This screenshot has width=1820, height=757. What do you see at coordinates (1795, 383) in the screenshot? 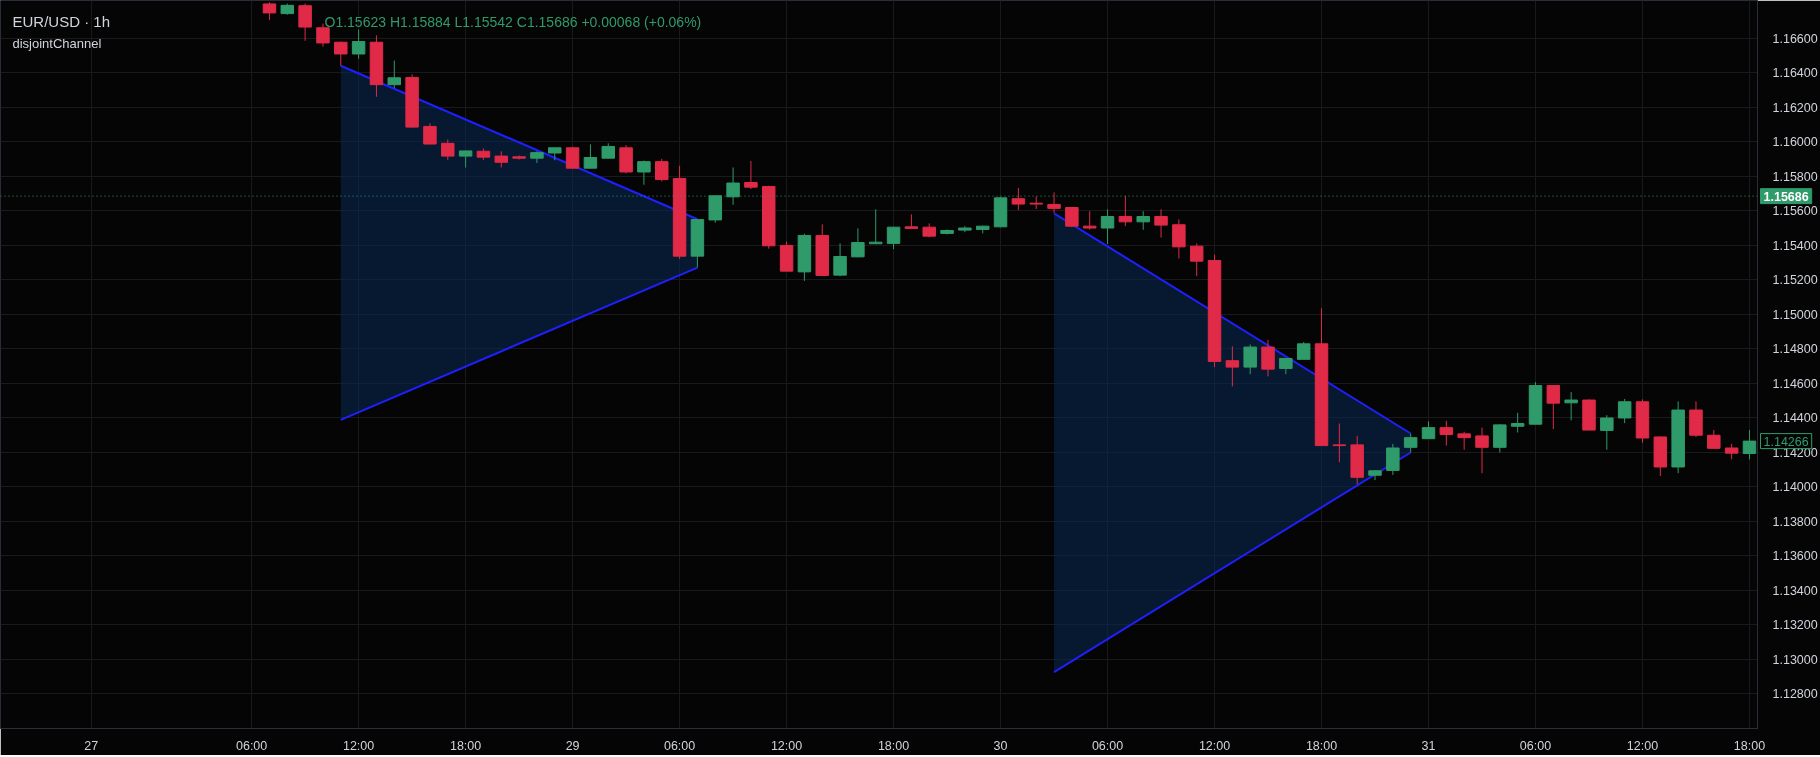
I see `y-tick-label: 1.14600` at bounding box center [1795, 383].